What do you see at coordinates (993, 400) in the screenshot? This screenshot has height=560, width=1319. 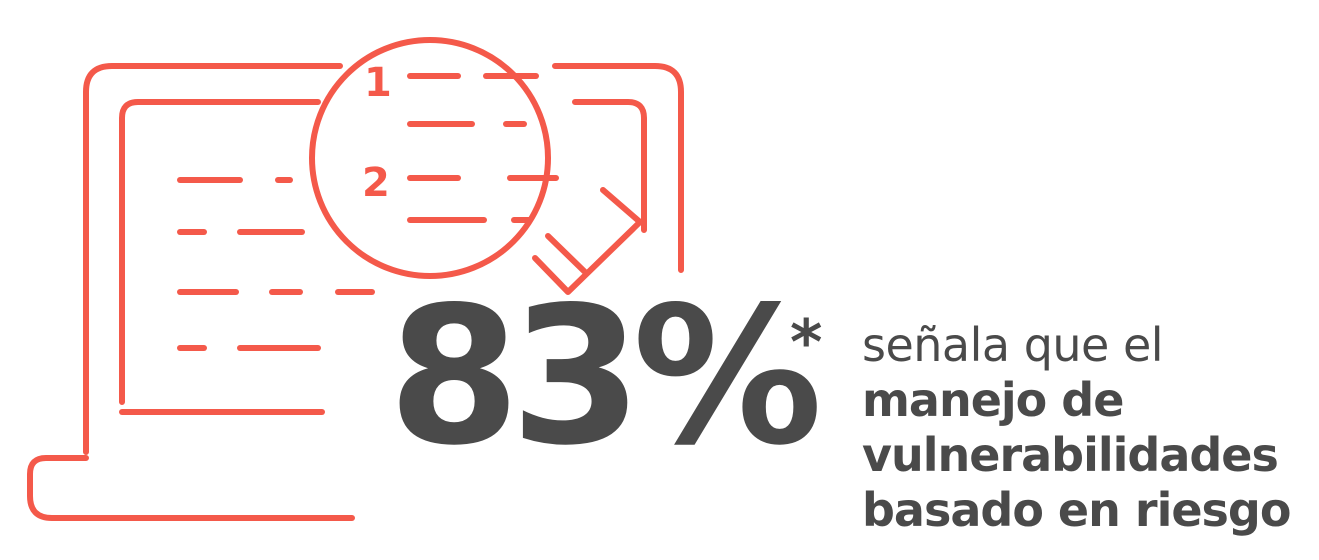 I see `caption-line-2: manejo de` at bounding box center [993, 400].